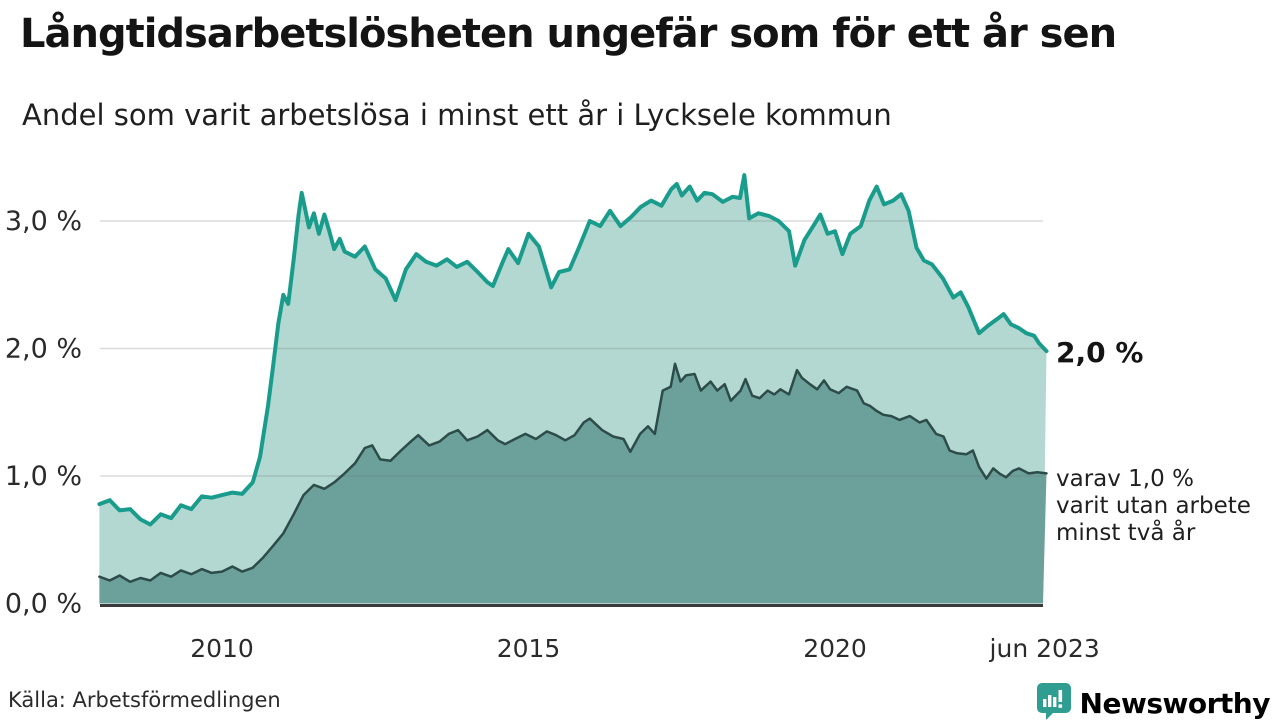 This screenshot has width=1280, height=720. I want to click on source-credit: Källa: Arbetsförmedlingen, so click(144, 700).